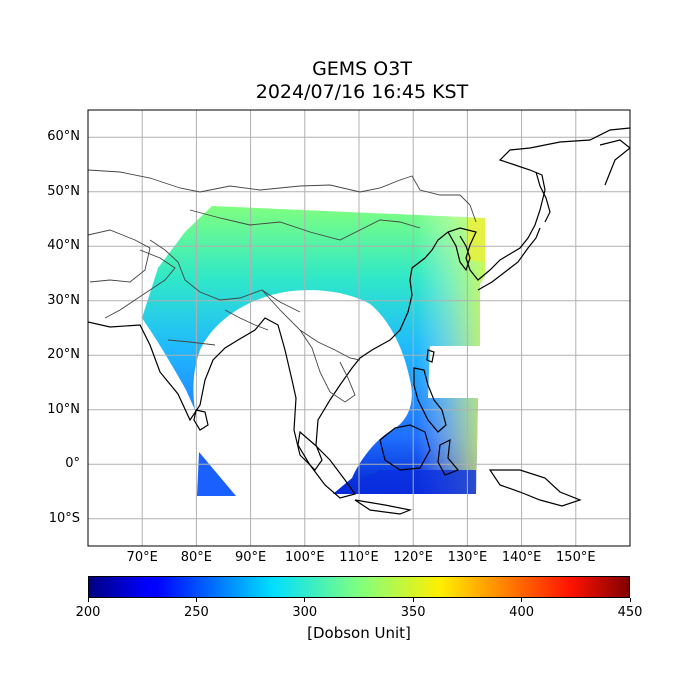 This screenshot has height=700, width=700. What do you see at coordinates (413, 612) in the screenshot?
I see `colorbar-tick-label: 350` at bounding box center [413, 612].